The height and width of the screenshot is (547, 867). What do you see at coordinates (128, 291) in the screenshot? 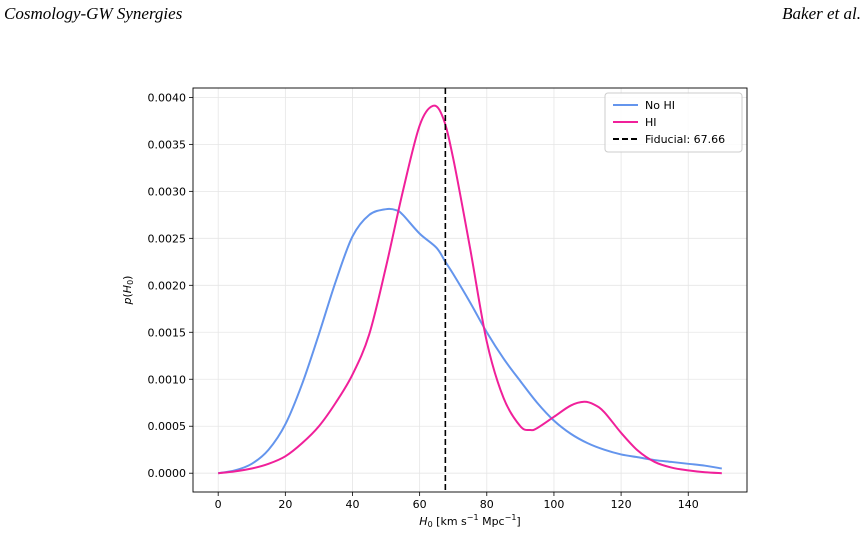
I see `y-axis-label: p(H0)` at bounding box center [128, 291].